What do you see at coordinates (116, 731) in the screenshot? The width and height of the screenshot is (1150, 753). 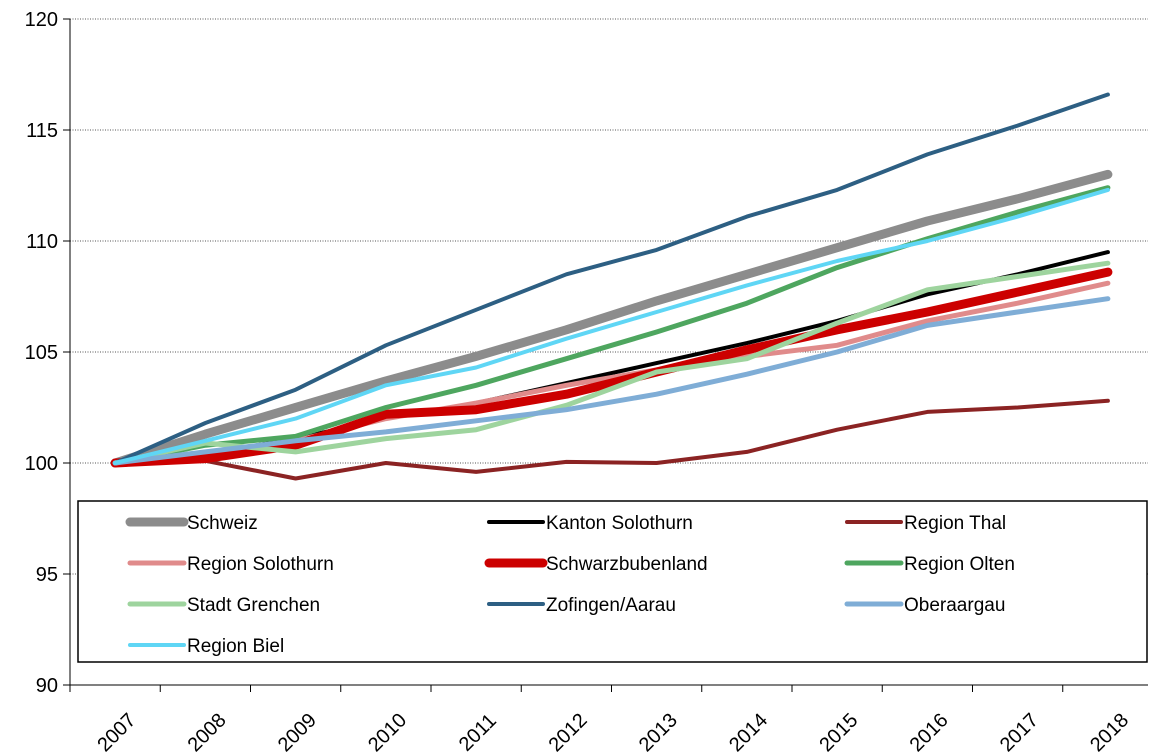 I see `x-tick-label-2007: 2007` at bounding box center [116, 731].